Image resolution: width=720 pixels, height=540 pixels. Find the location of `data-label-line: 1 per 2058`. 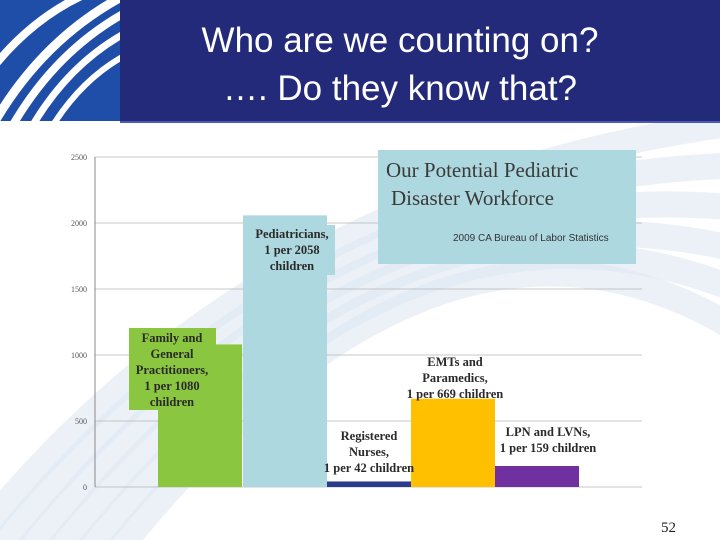

data-label-line: 1 per 2058 is located at coordinates (291, 250).